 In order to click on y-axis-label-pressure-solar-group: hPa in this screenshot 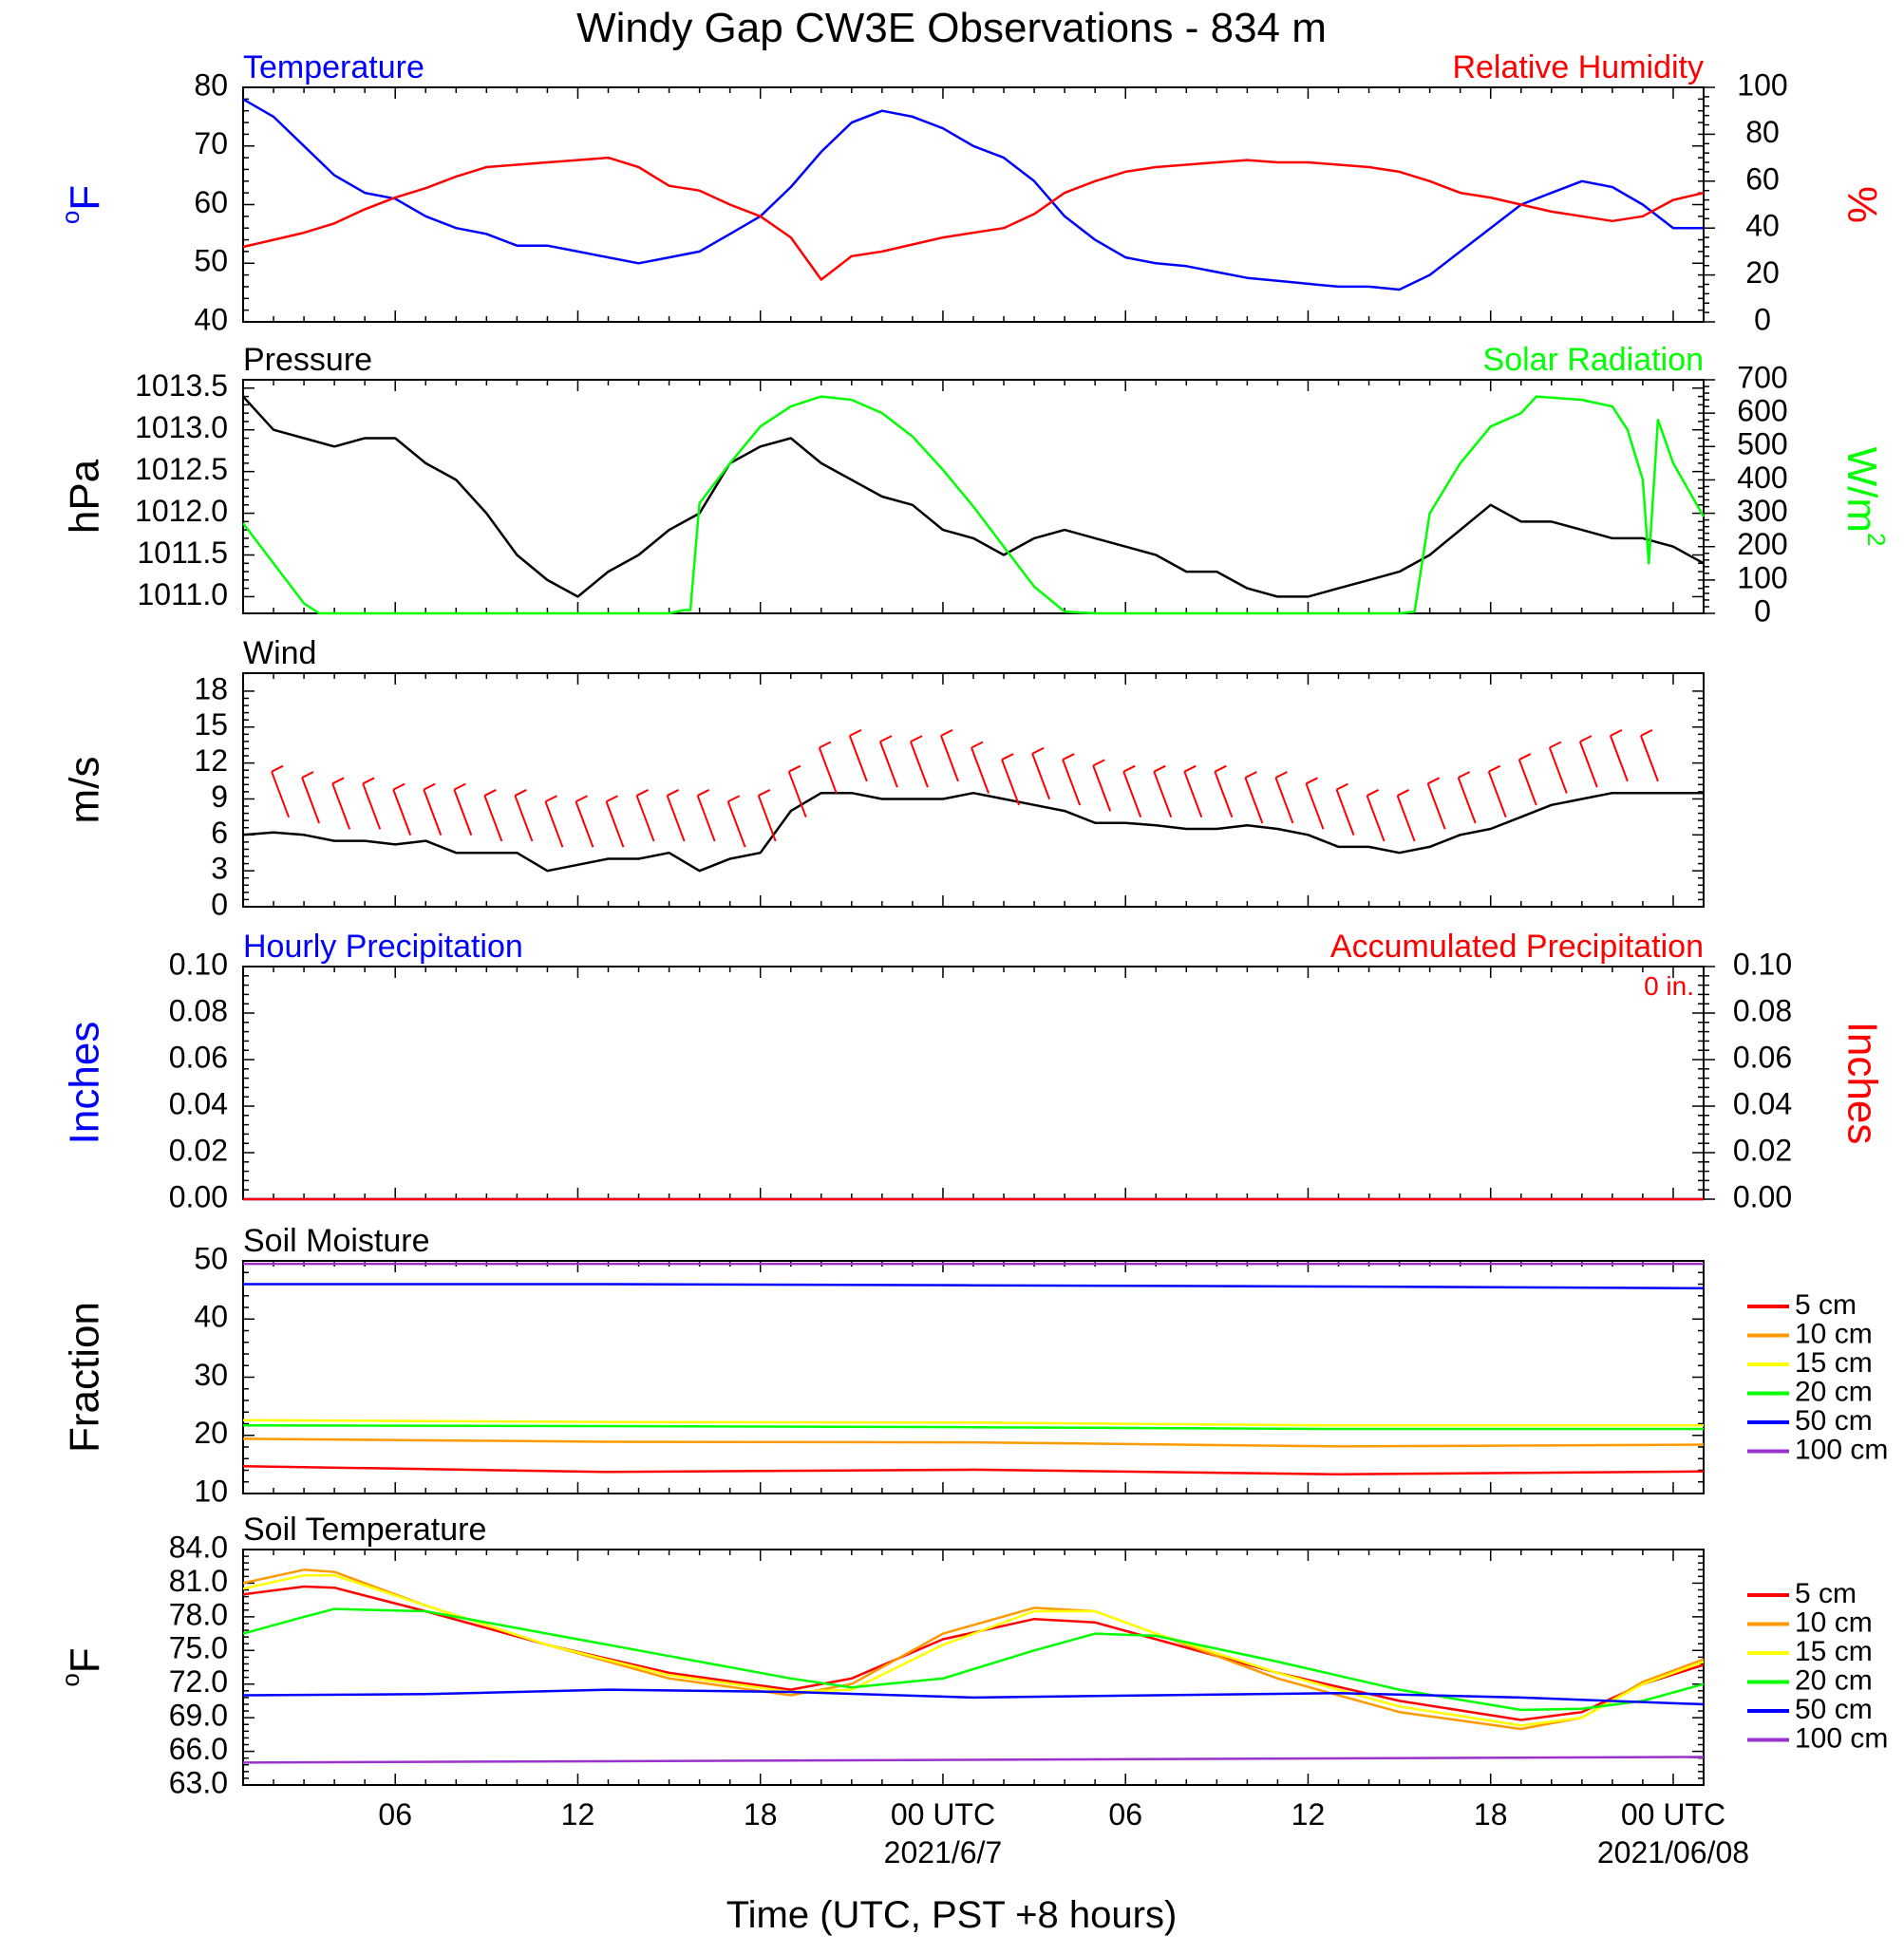, I will do `click(85, 496)`.